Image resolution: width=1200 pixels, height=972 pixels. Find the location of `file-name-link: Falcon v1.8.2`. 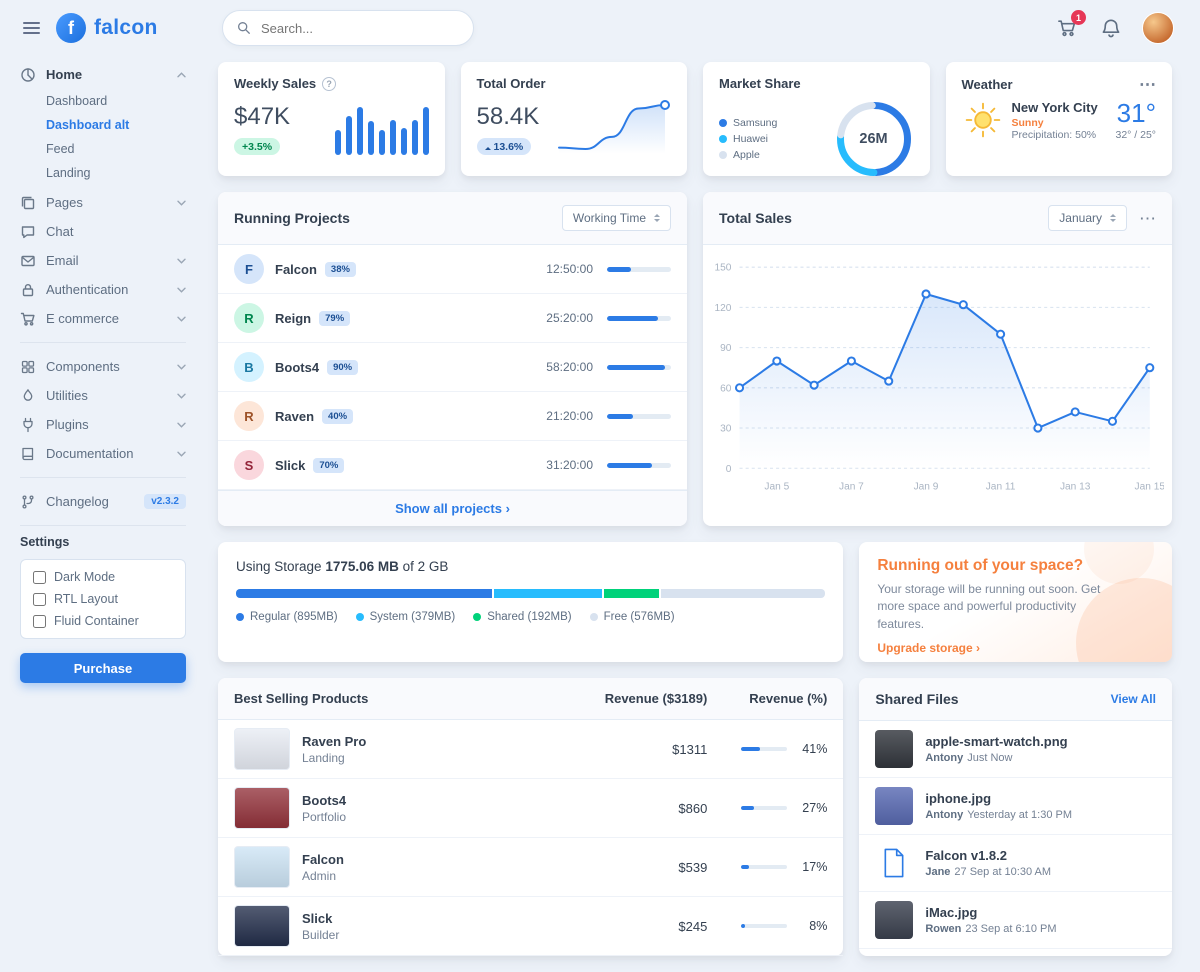

file-name-link: Falcon v1.8.2 is located at coordinates (966, 855).